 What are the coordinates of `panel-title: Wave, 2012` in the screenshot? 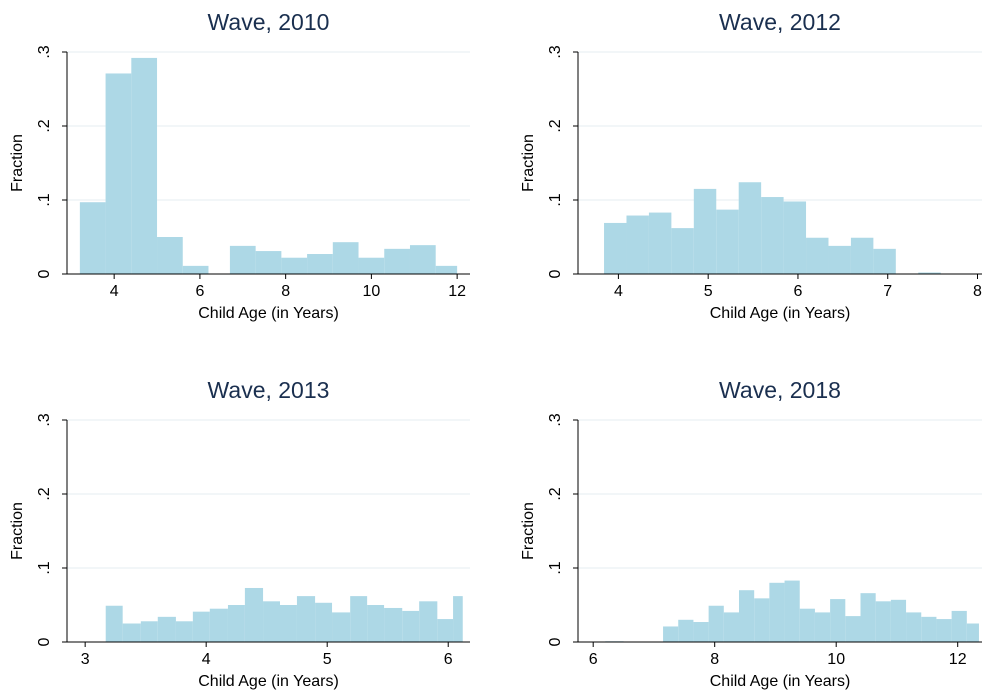 It's located at (780, 22).